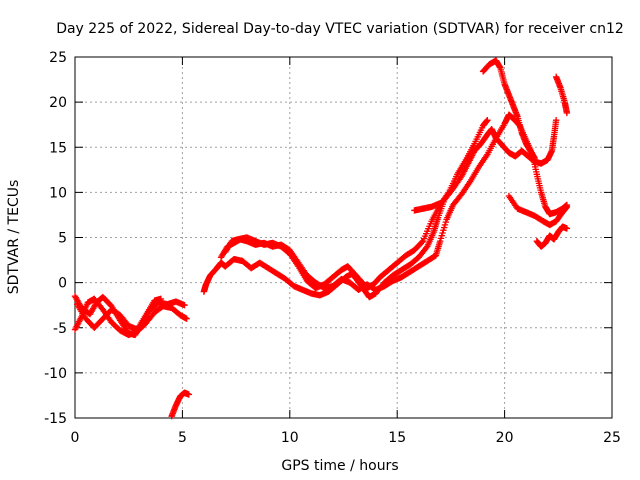 The width and height of the screenshot is (640, 480). What do you see at coordinates (161, 299) in the screenshot?
I see `data-point-track-c` at bounding box center [161, 299].